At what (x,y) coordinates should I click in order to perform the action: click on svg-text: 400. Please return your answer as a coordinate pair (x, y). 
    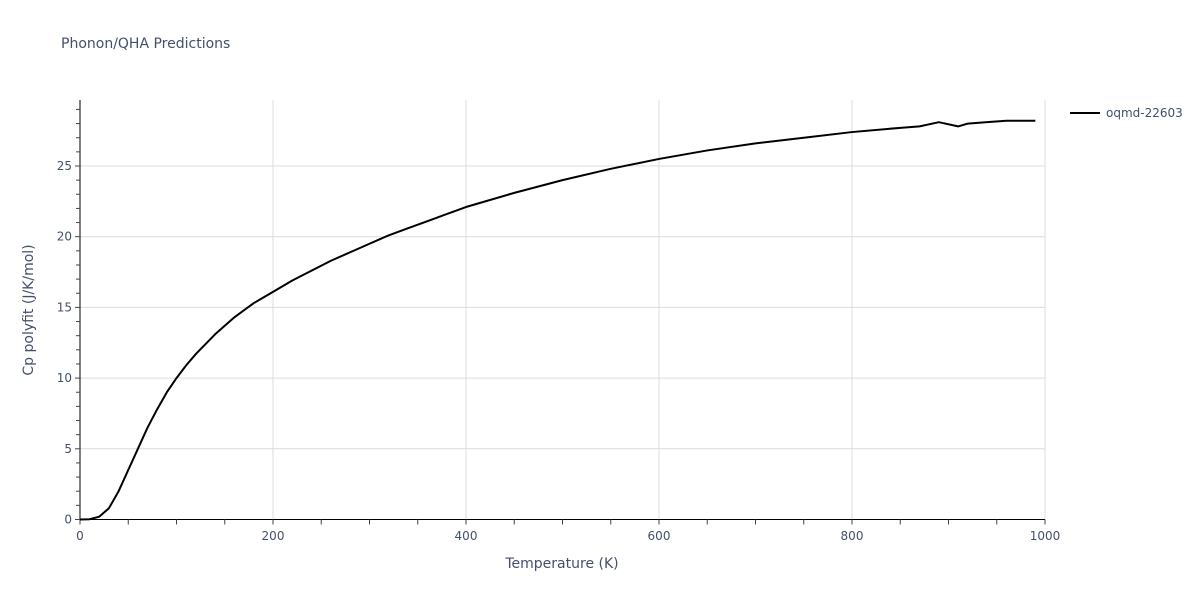
    Looking at the image, I should click on (466, 536).